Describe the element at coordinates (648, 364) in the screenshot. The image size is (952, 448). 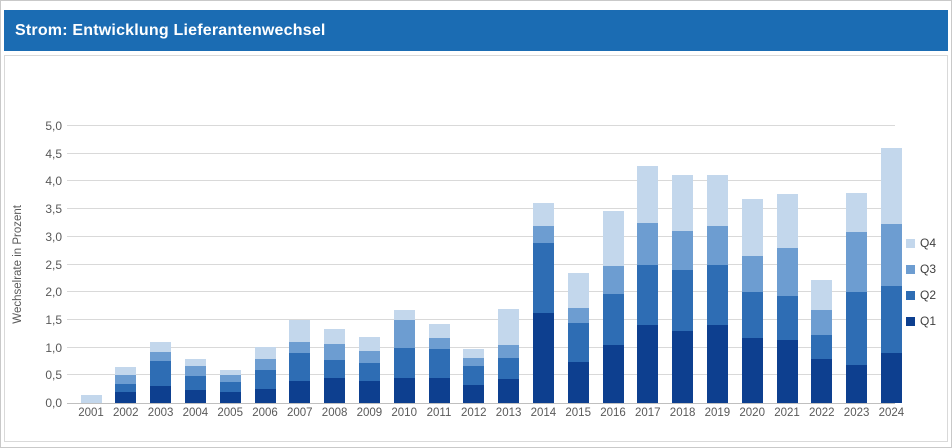
I see `bar-segment-q1-2017` at that location.